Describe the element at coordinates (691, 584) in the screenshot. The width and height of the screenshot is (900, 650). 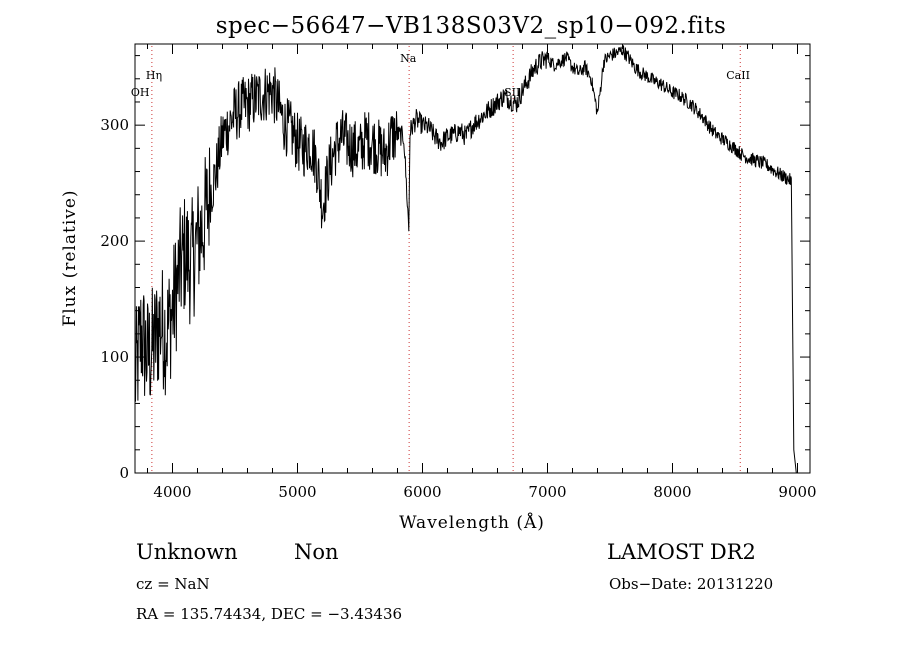
I see `observation-date: Obs−Date: 20131220` at that location.